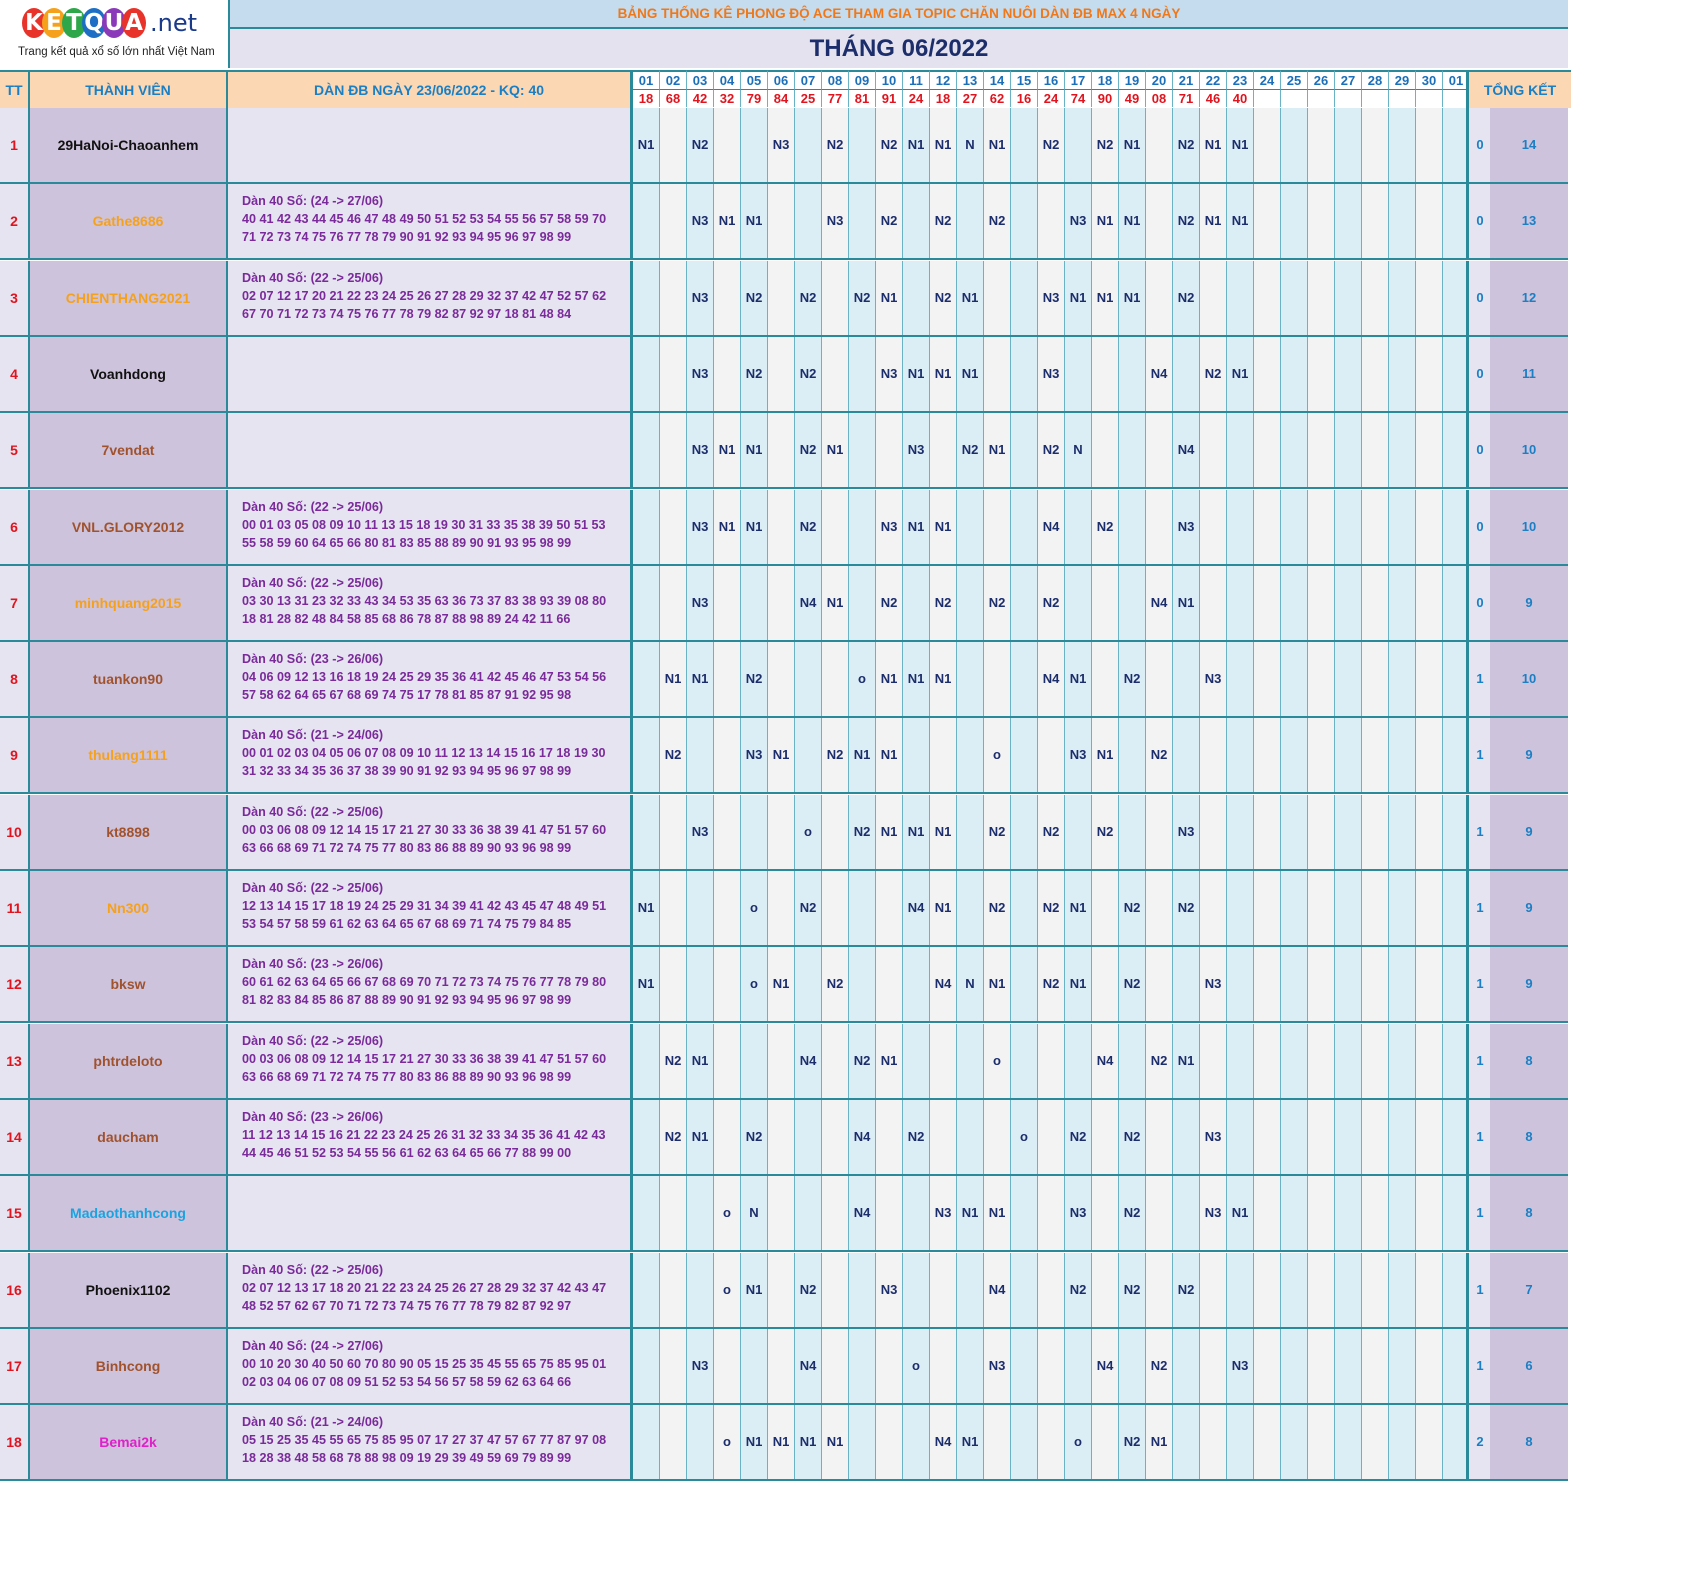 This screenshot has width=1686, height=1593. I want to click on member-name: CHIENTHANG2021, so click(129, 297).